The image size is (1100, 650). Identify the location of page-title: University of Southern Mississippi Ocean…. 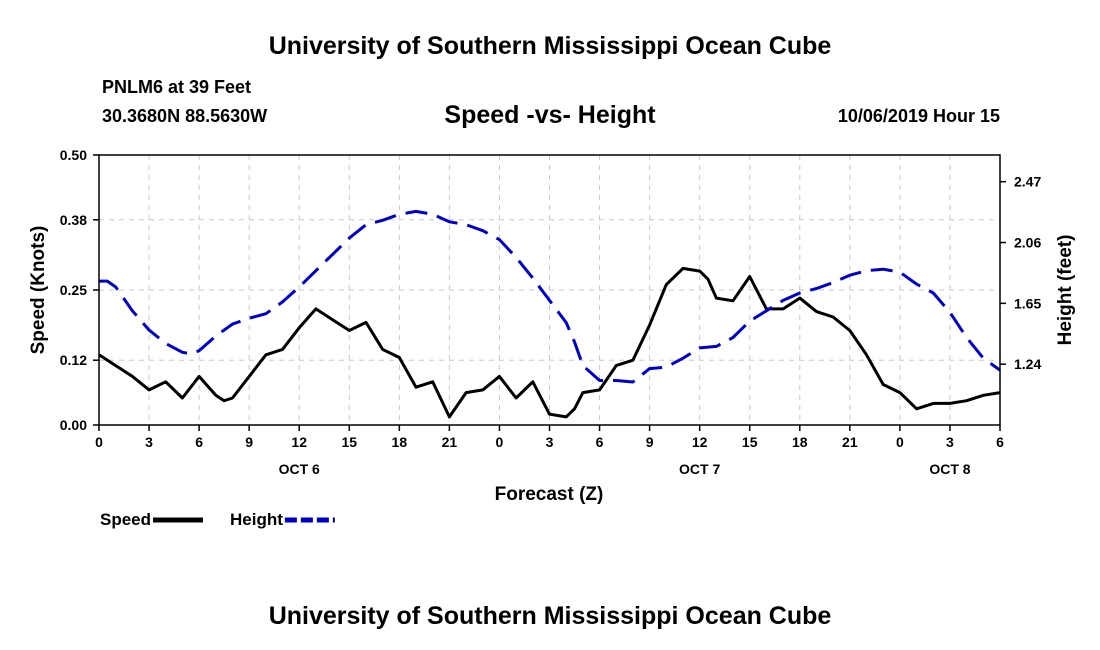
(550, 46).